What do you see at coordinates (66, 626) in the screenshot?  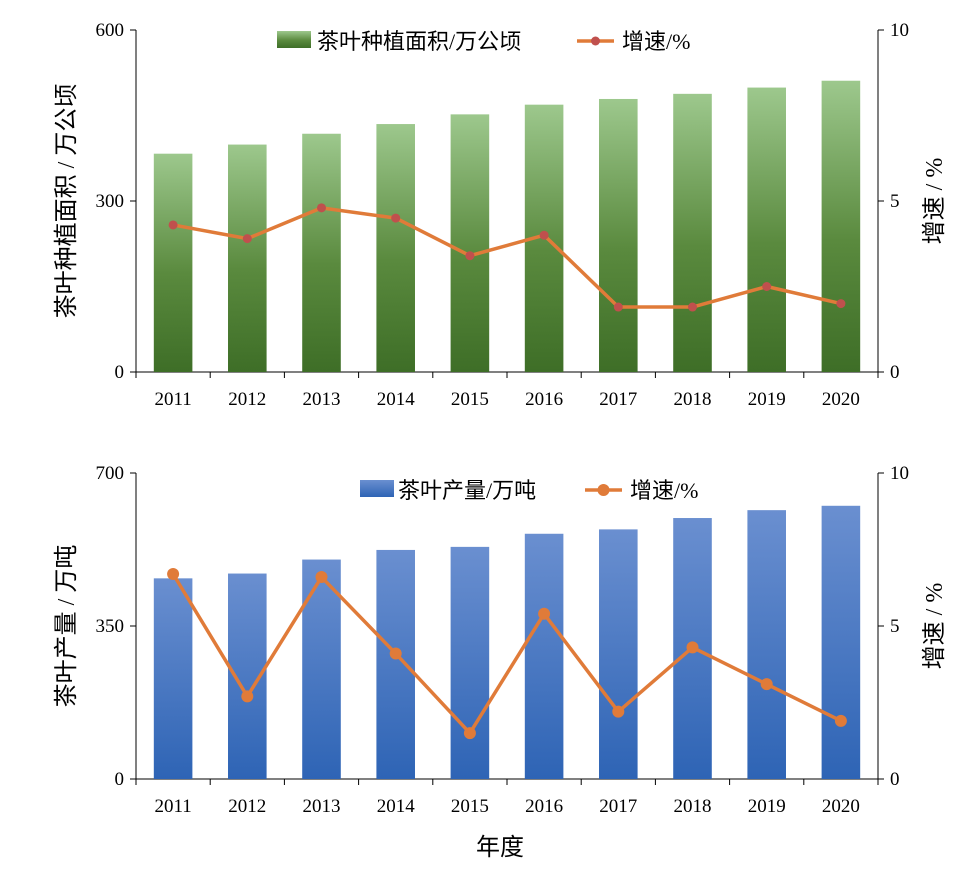 I see `left-axis-title: 茶叶产量 / 万吨` at bounding box center [66, 626].